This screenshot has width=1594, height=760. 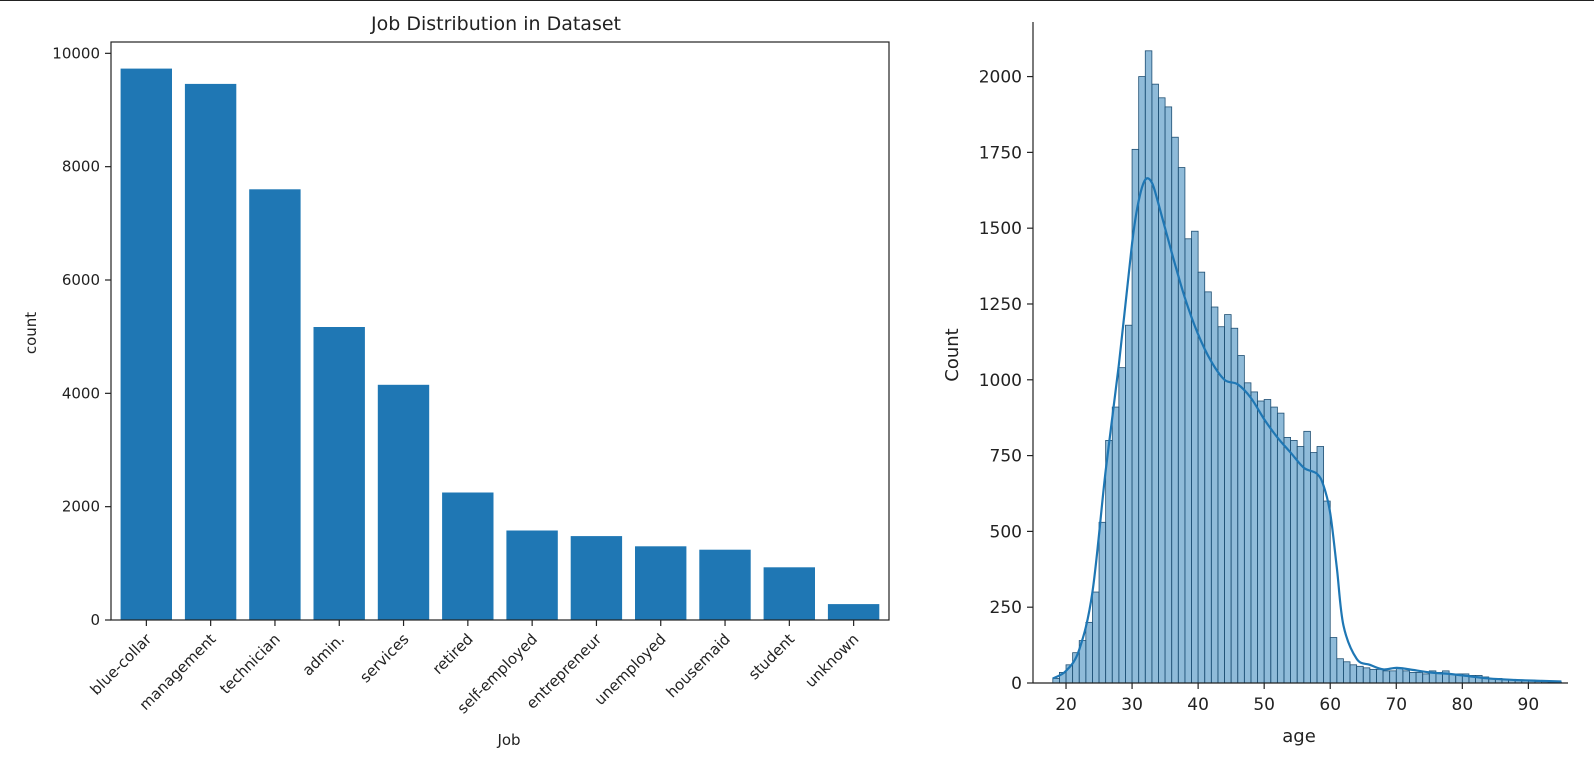 What do you see at coordinates (1132, 705) in the screenshot?
I see `hist-x-tick-label: 30` at bounding box center [1132, 705].